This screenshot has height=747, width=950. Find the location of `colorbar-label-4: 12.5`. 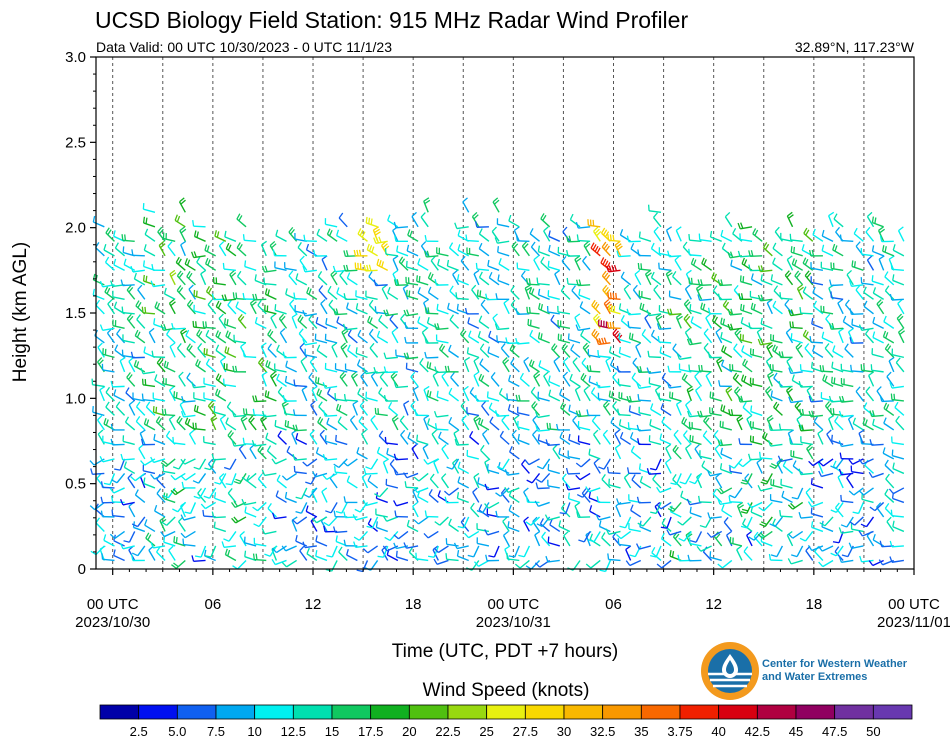

colorbar-label-4: 12.5 is located at coordinates (293, 731).